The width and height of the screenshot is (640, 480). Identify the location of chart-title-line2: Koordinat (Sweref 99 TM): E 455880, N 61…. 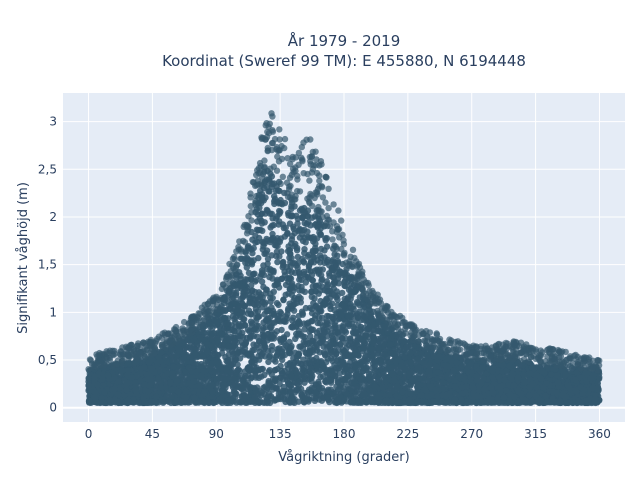
(344, 61).